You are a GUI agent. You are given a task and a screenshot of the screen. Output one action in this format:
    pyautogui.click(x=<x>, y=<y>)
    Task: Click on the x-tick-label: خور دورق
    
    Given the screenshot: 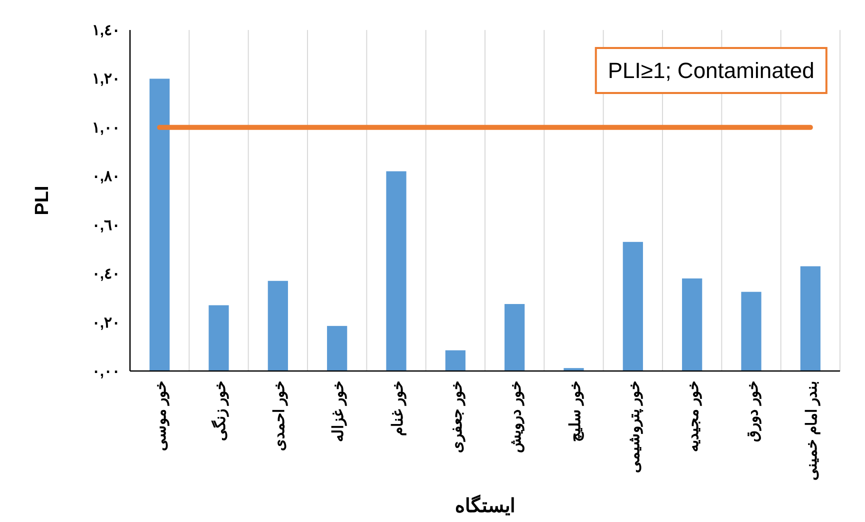 What is the action you would take?
    pyautogui.click(x=753, y=411)
    